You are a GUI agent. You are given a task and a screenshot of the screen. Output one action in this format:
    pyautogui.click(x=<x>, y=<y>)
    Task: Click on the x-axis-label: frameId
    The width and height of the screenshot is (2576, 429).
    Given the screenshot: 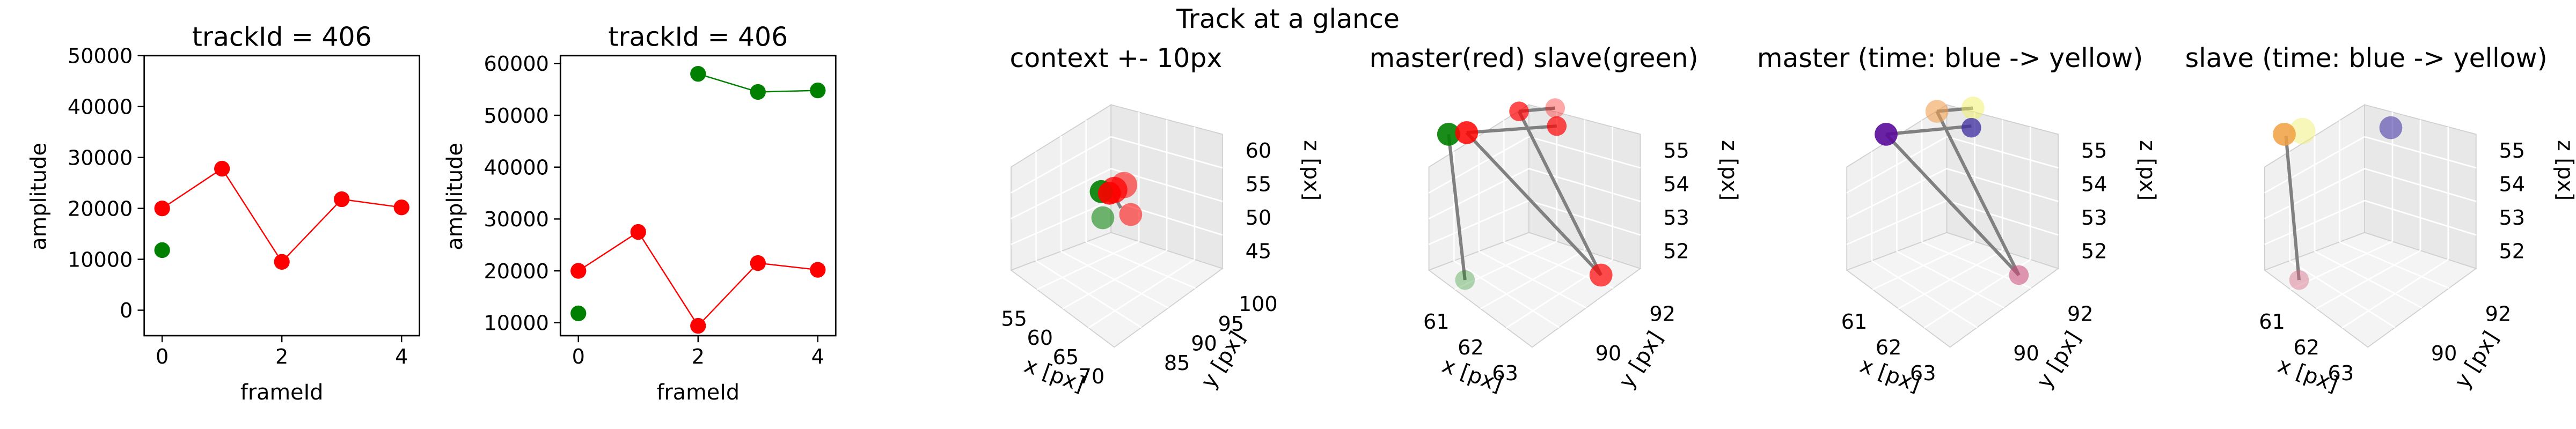 What is the action you would take?
    pyautogui.click(x=698, y=392)
    